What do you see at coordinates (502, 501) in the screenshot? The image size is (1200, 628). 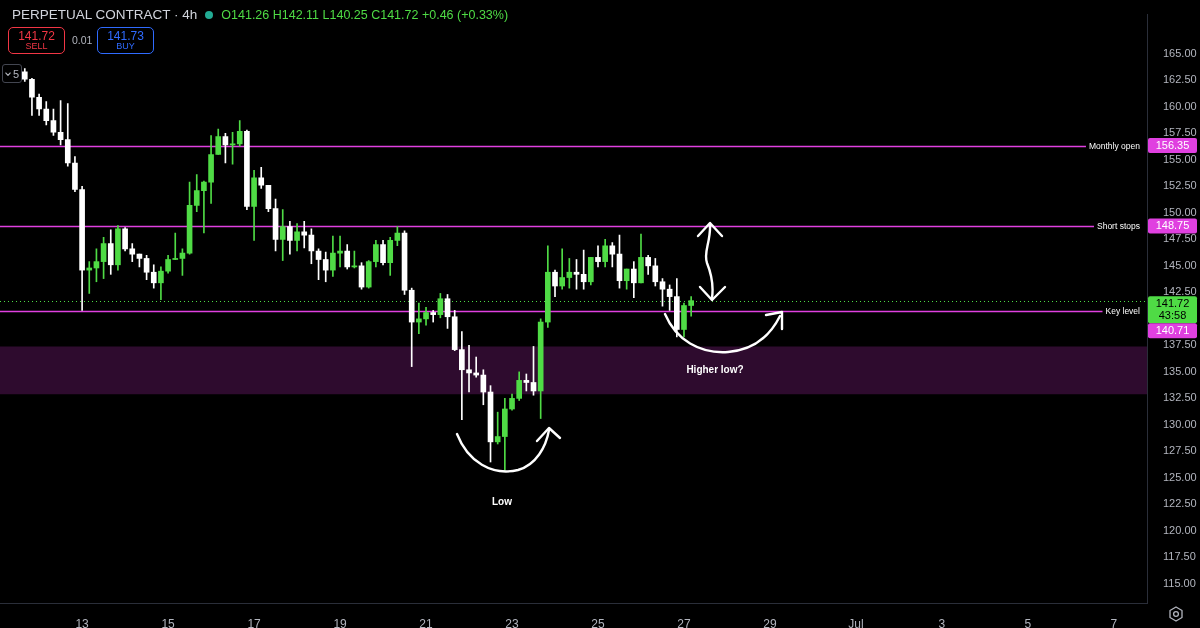 I see `annotation: Low` at bounding box center [502, 501].